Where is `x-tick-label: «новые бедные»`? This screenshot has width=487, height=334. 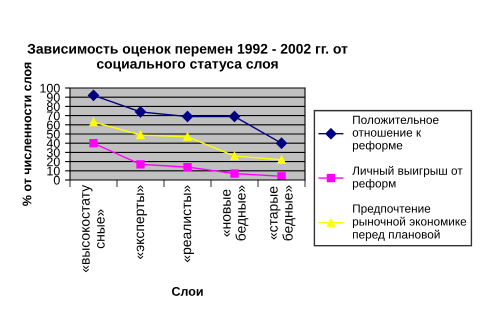 x-tick-label: «новые бедные» is located at coordinates (235, 212).